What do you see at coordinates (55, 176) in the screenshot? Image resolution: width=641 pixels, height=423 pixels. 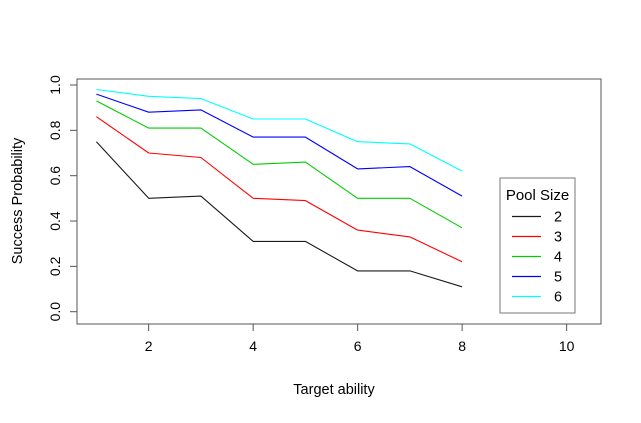 I see `y-tick-label: 0.6` at bounding box center [55, 176].